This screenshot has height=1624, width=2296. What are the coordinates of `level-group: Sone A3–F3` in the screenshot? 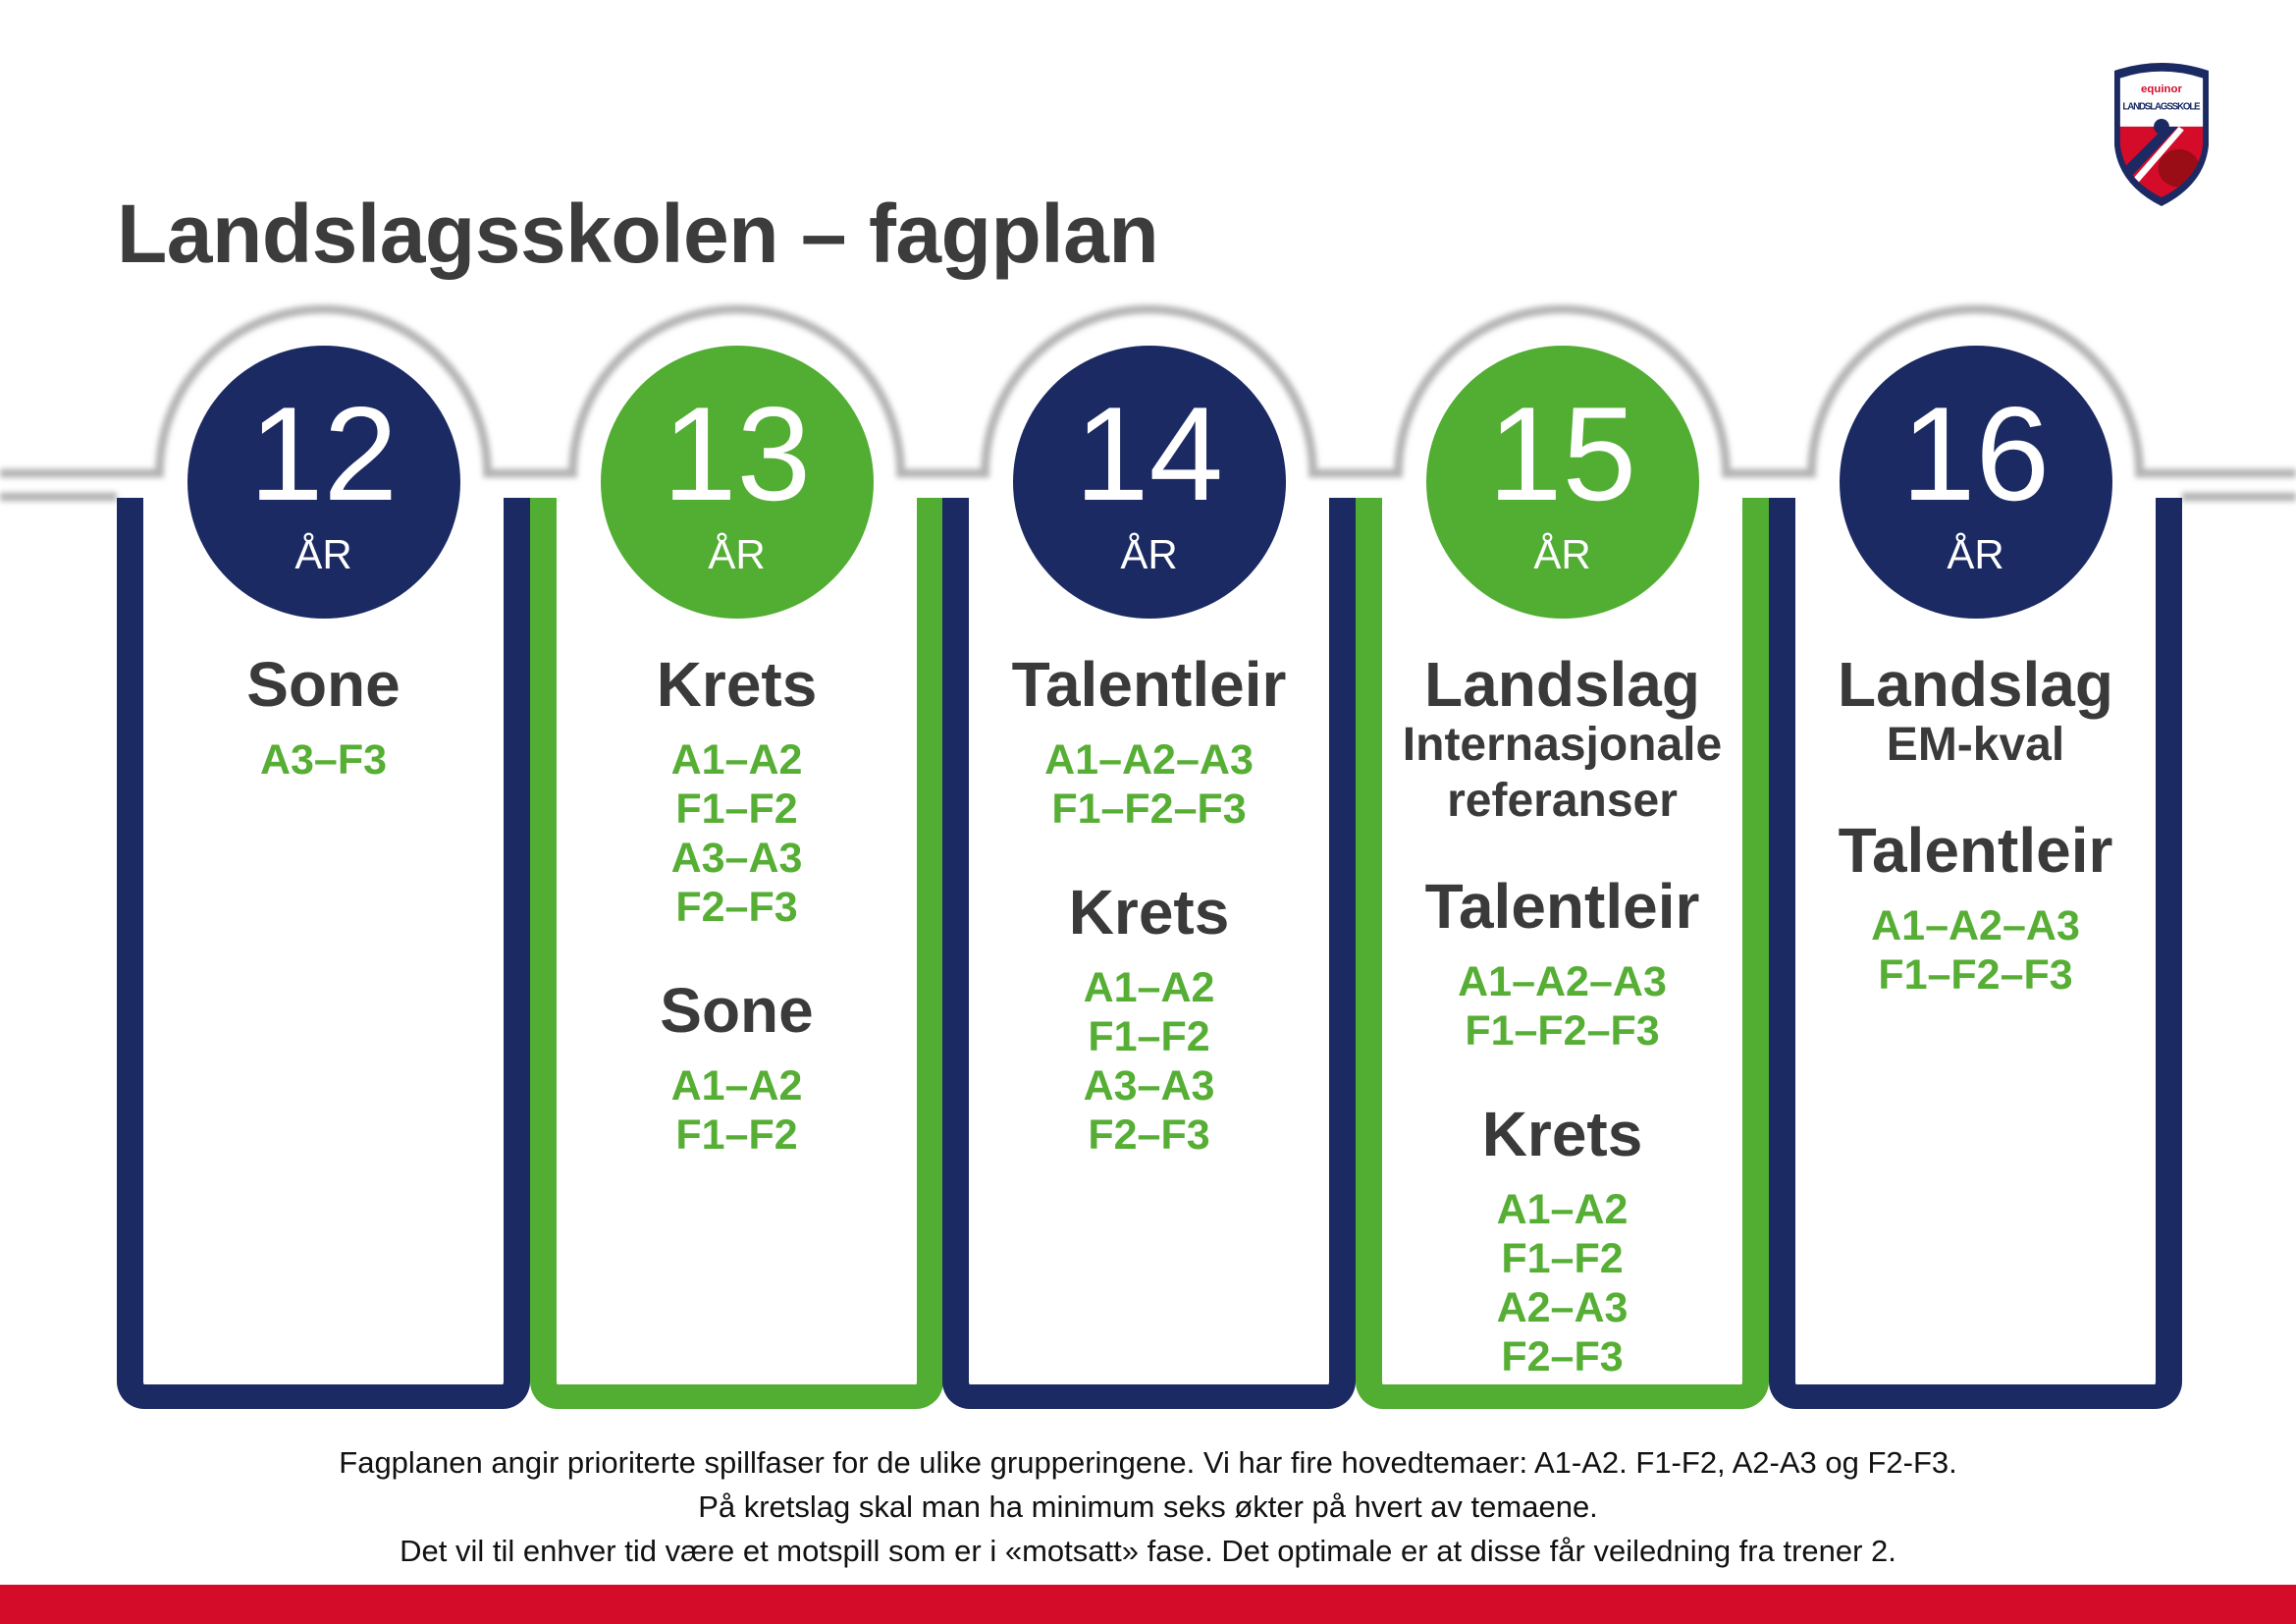 It's located at (323, 719).